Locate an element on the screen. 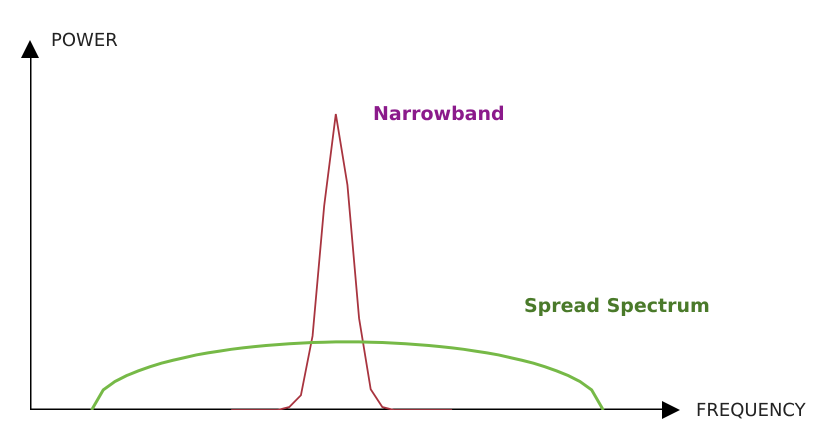  text: Spread Spectrum is located at coordinates (617, 306).